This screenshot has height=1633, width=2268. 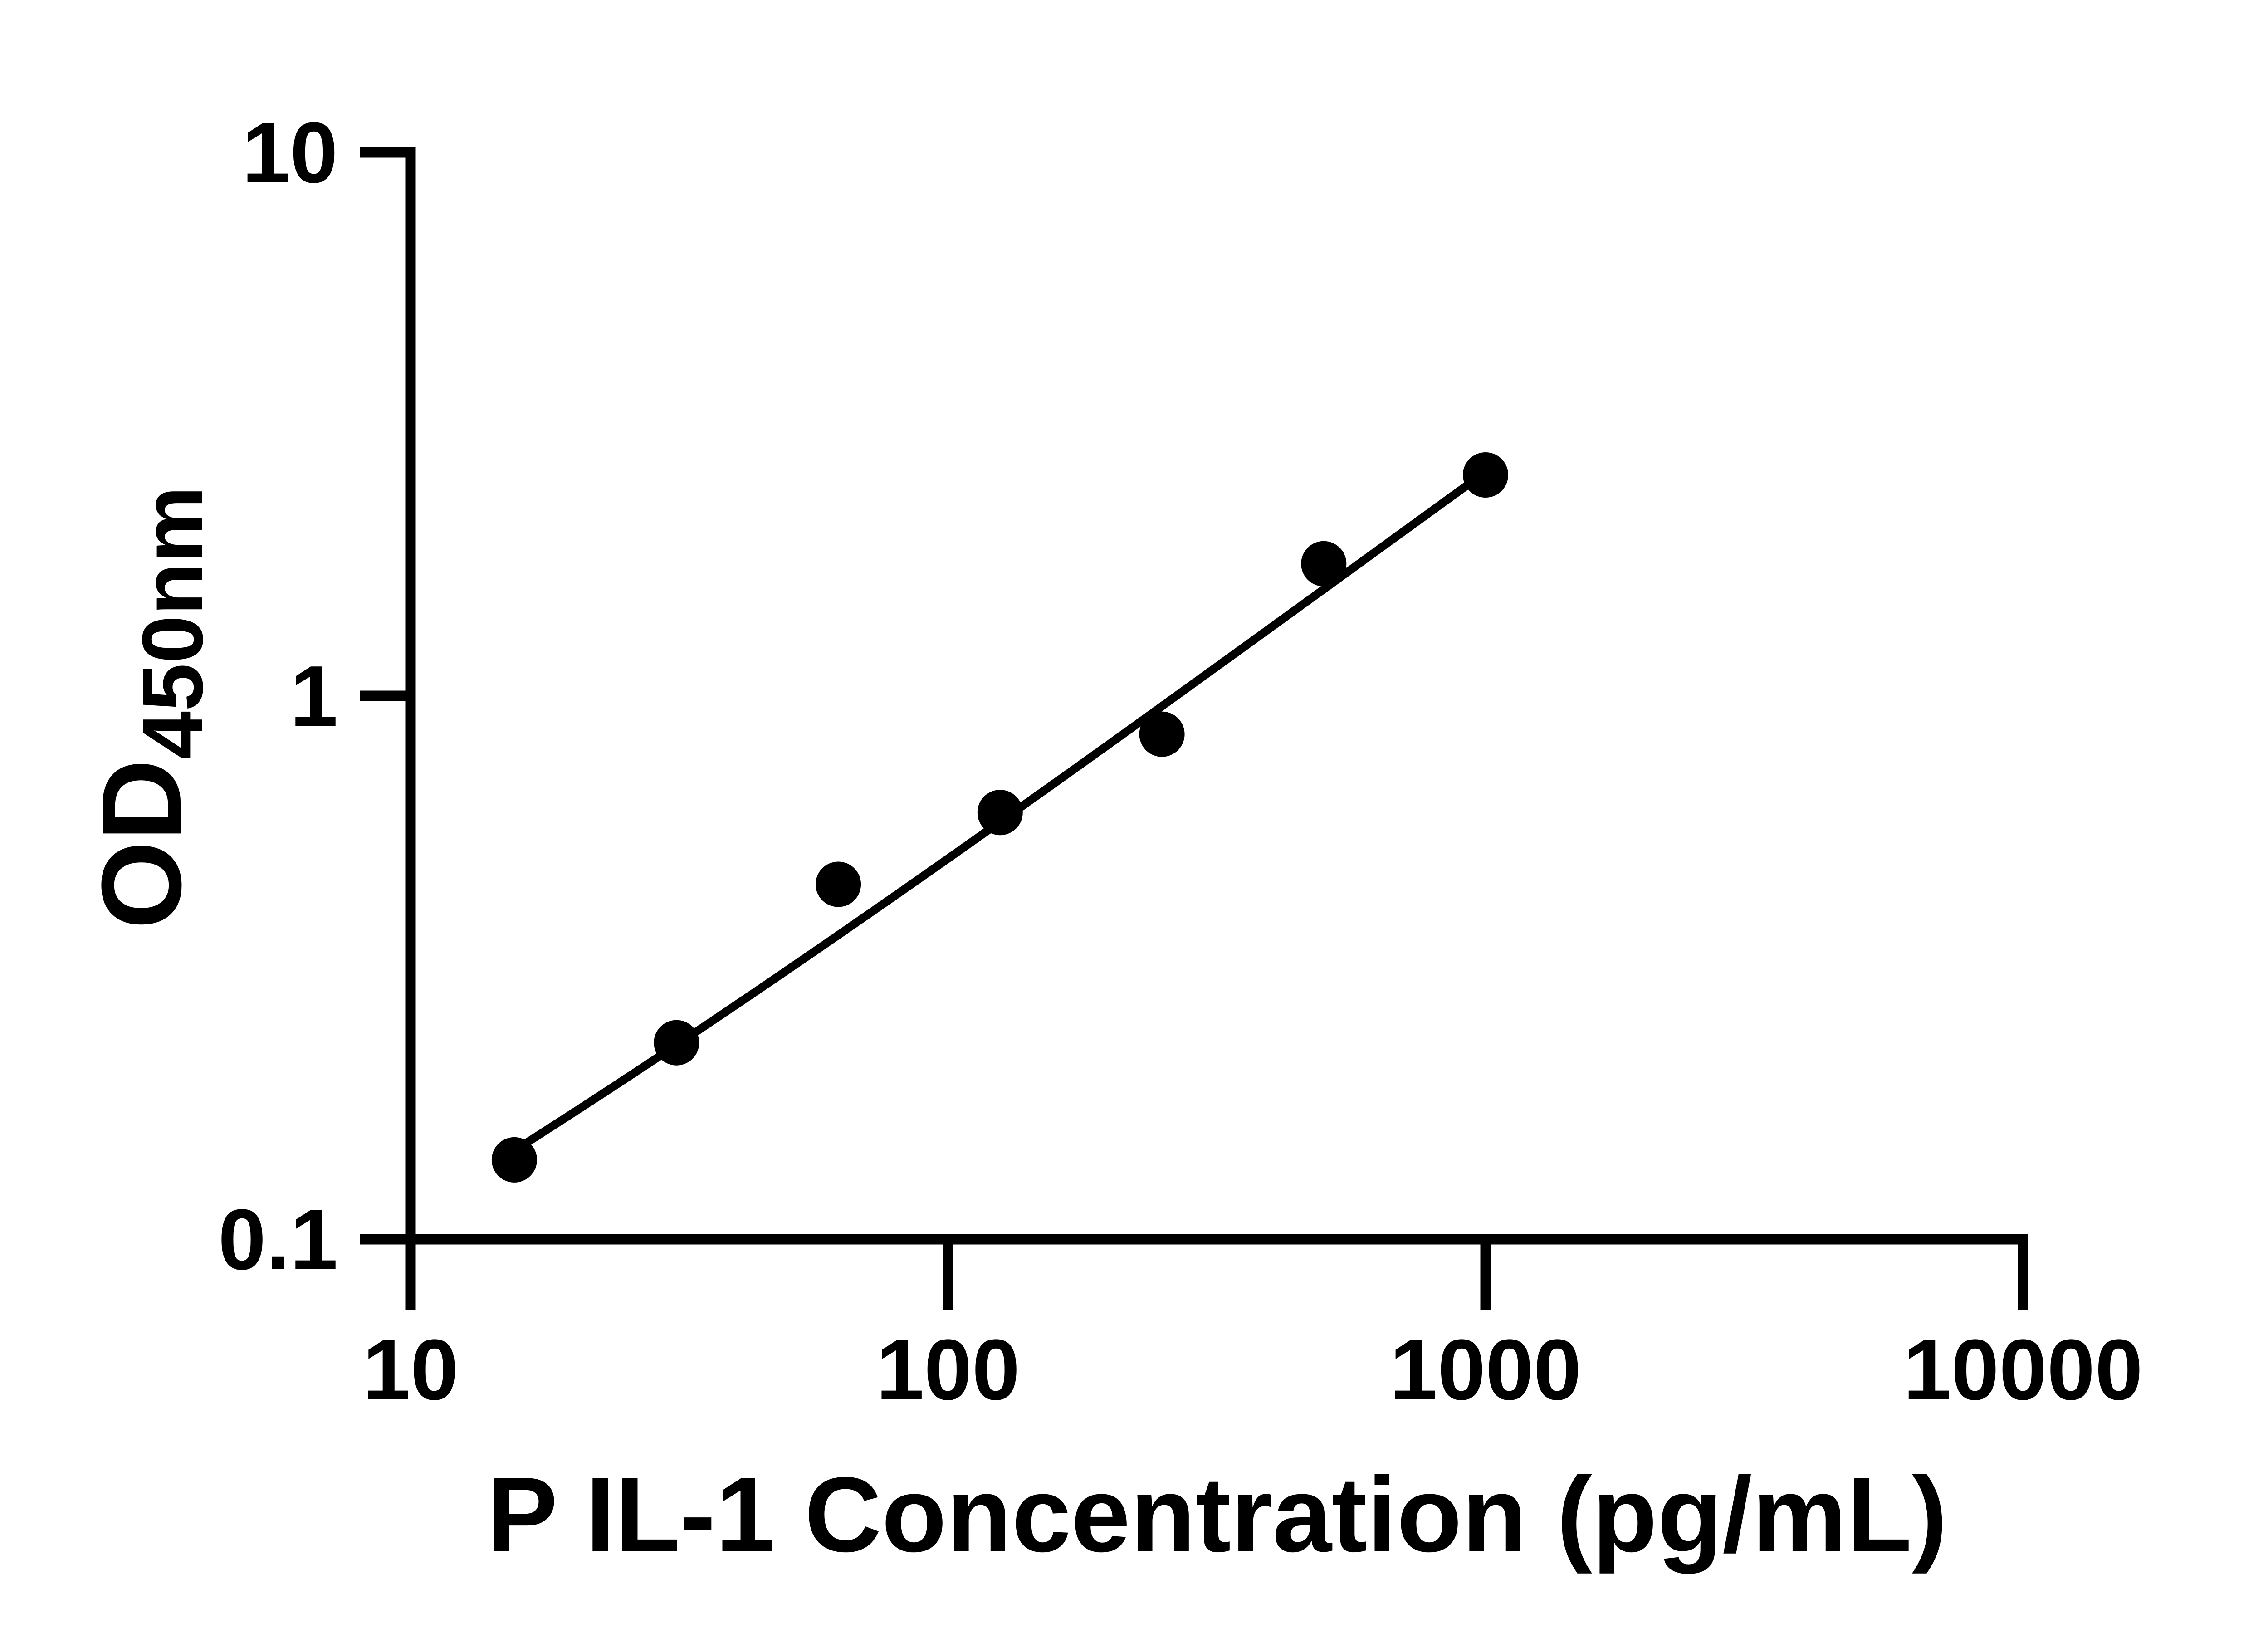 I want to click on x-tick-label: 1000, so click(x=1486, y=1370).